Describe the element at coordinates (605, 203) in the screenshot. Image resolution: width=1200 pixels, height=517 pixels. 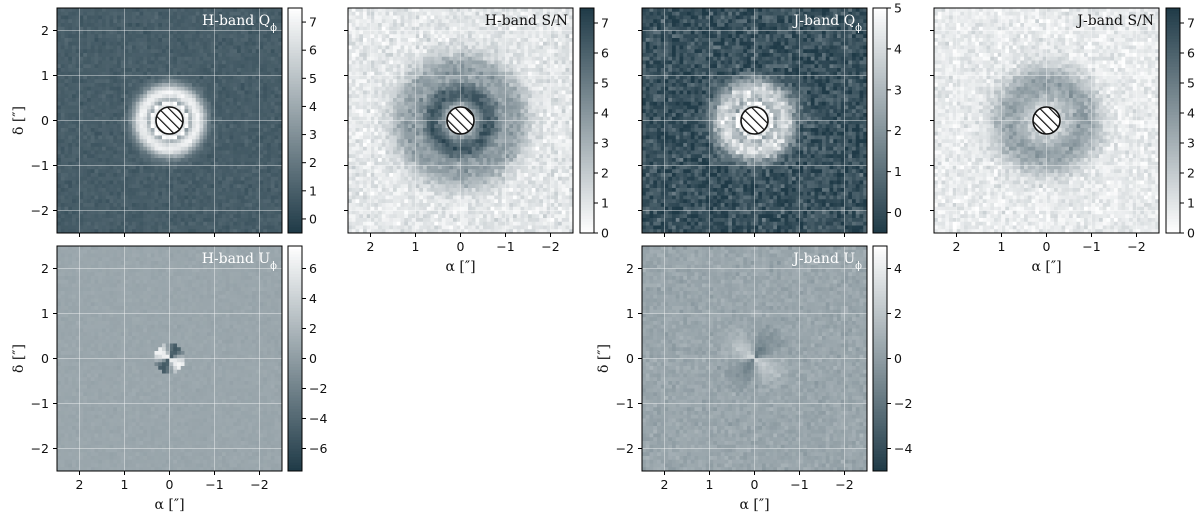
I see `colorbar-tick-label-h-sn: 1` at that location.